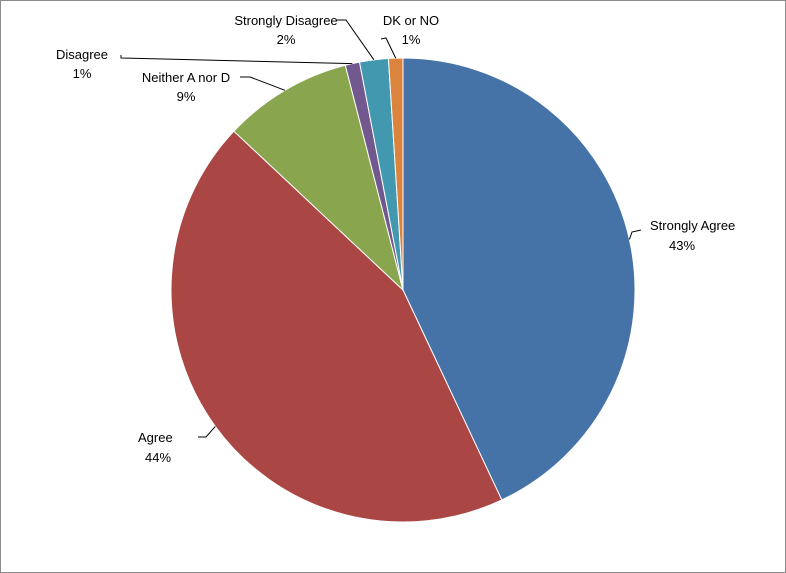 The height and width of the screenshot is (573, 786). I want to click on leader-line-strongly-disagree, so click(355, 40).